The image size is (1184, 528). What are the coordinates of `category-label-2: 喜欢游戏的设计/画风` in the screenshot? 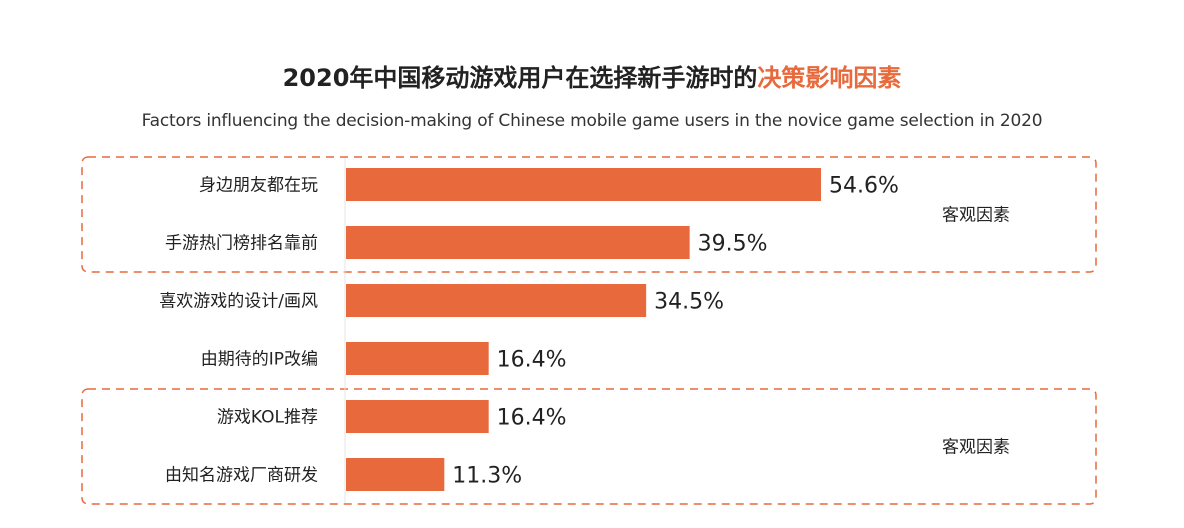 It's located at (238, 302).